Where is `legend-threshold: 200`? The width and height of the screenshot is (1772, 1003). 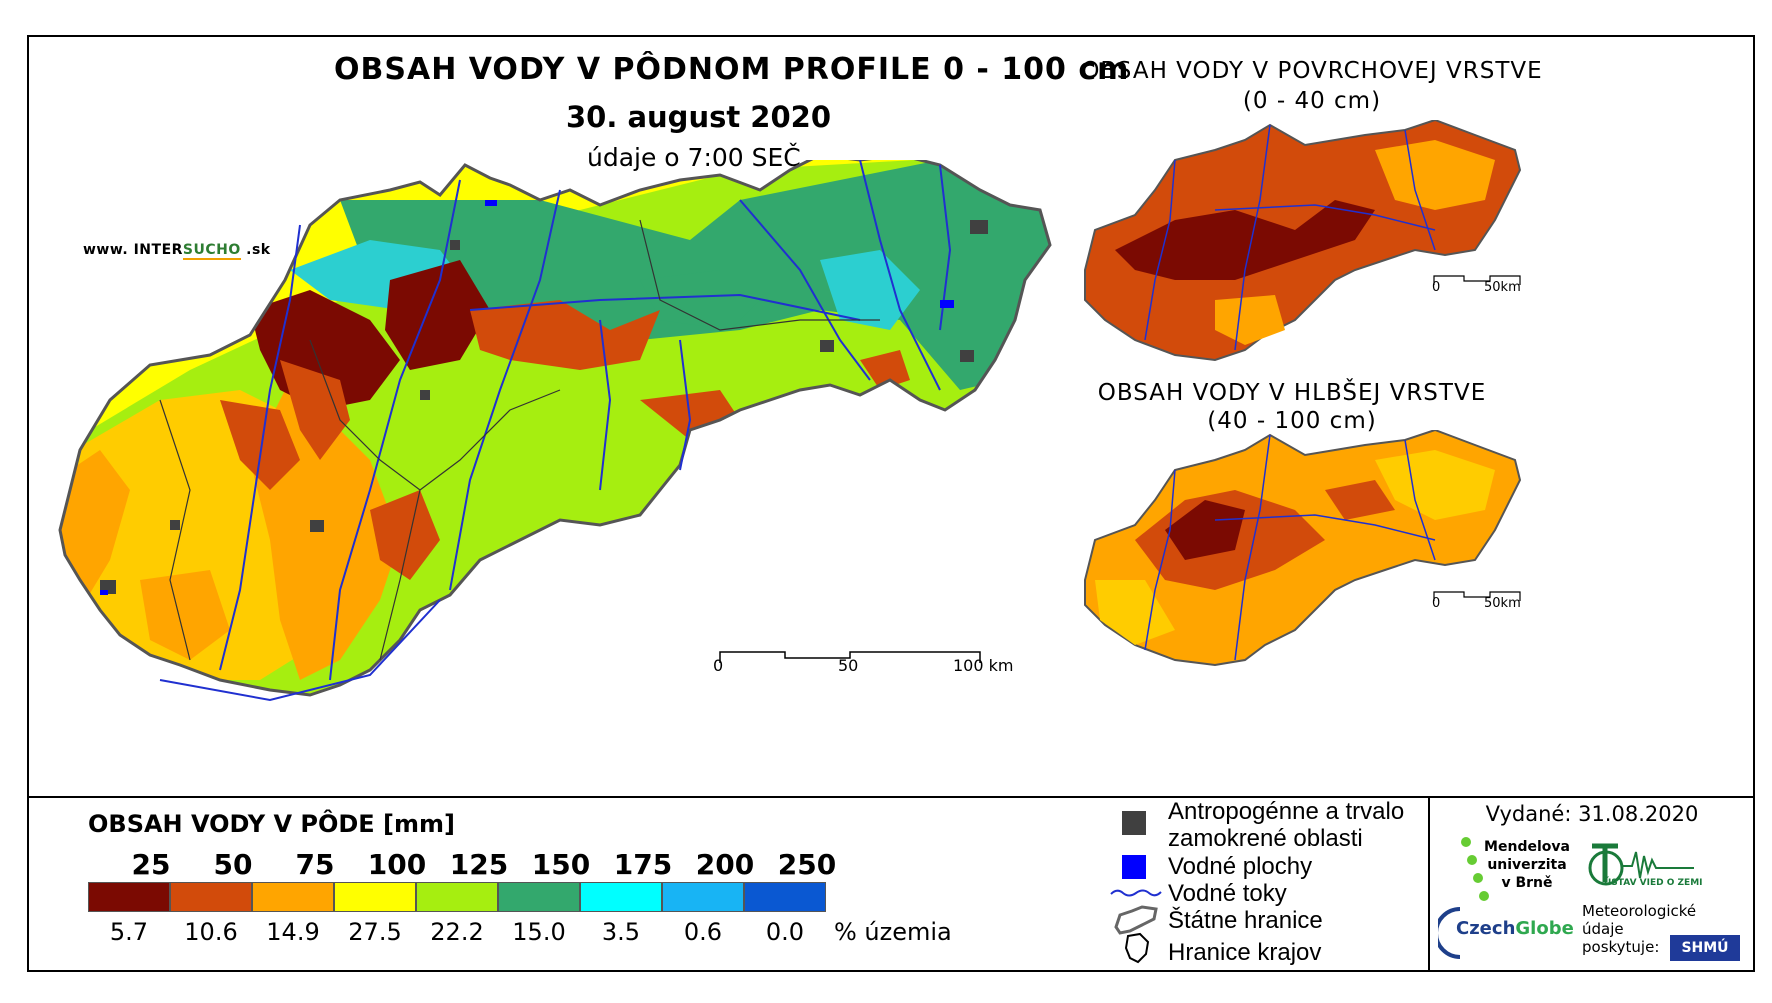
legend-threshold: 200 is located at coordinates (725, 864).